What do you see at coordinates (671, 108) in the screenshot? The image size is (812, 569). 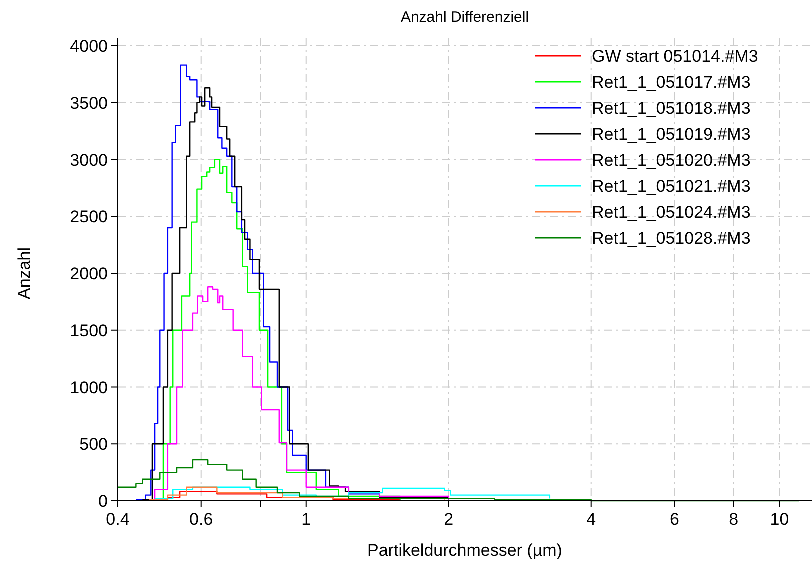 I see `legend-label: Ret1_1_051018.#M3` at bounding box center [671, 108].